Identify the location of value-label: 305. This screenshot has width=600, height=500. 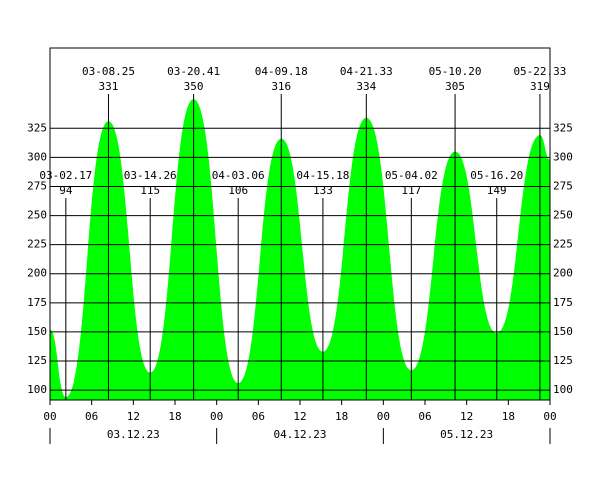
(455, 86).